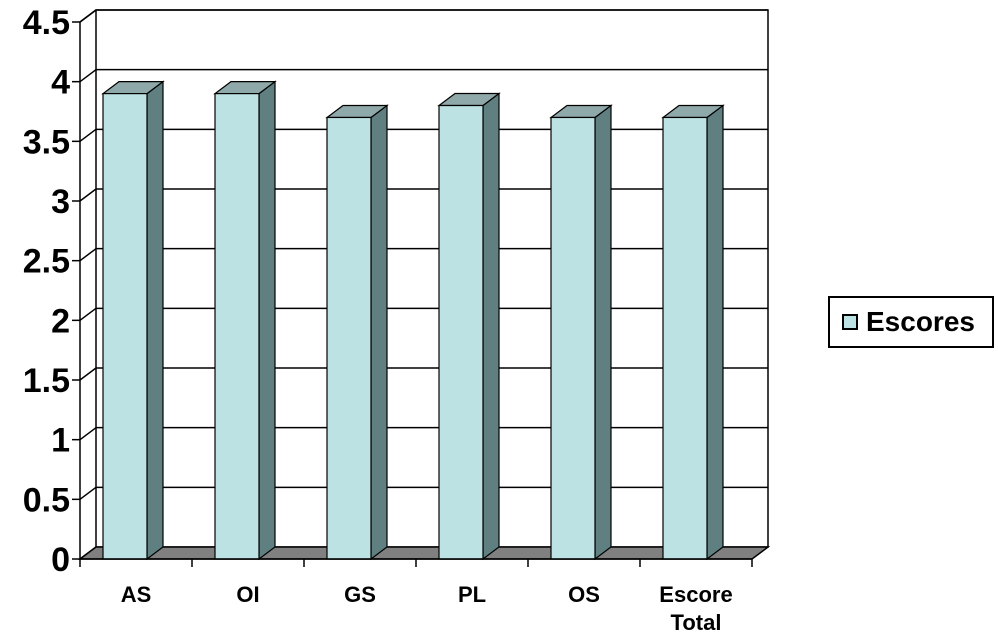  Describe the element at coordinates (46, 142) in the screenshot. I see `y-tick-label: 3.5` at that location.